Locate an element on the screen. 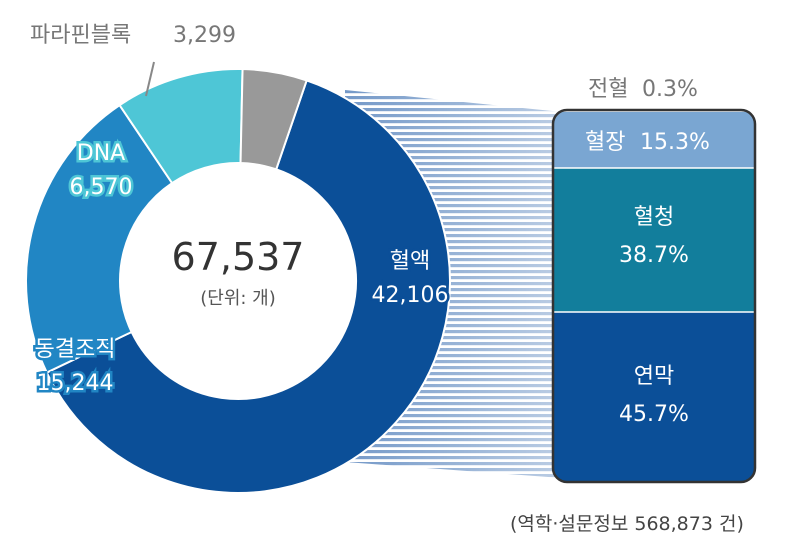 The image size is (800, 550). segment-label-name-3: 연막 is located at coordinates (654, 376).